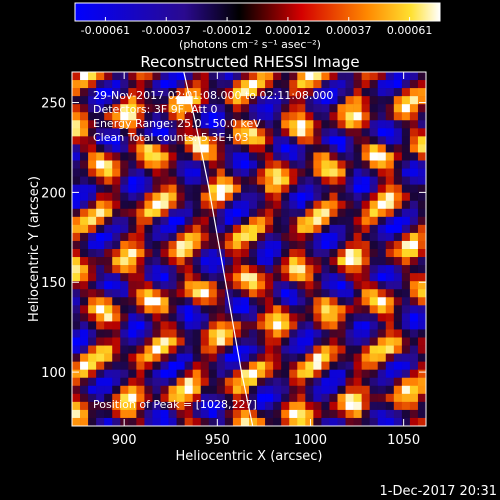 This screenshot has width=500, height=500. Describe the element at coordinates (175, 404) in the screenshot. I see `annotation-peak: Position of Peak = [1028,227]` at that location.